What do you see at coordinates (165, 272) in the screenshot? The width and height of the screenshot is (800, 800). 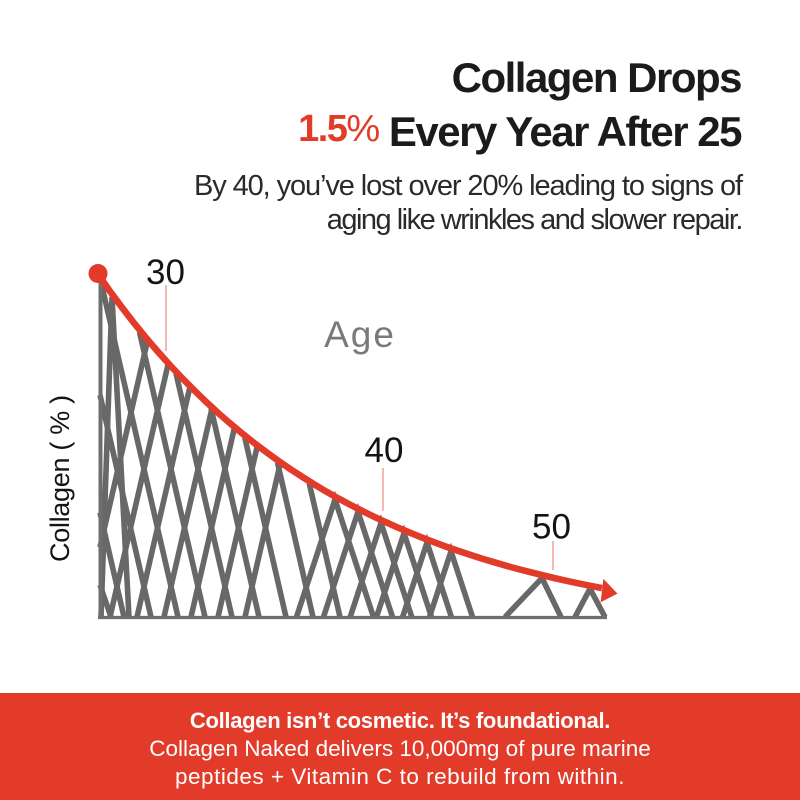 I see `svg-text: 30` at bounding box center [165, 272].